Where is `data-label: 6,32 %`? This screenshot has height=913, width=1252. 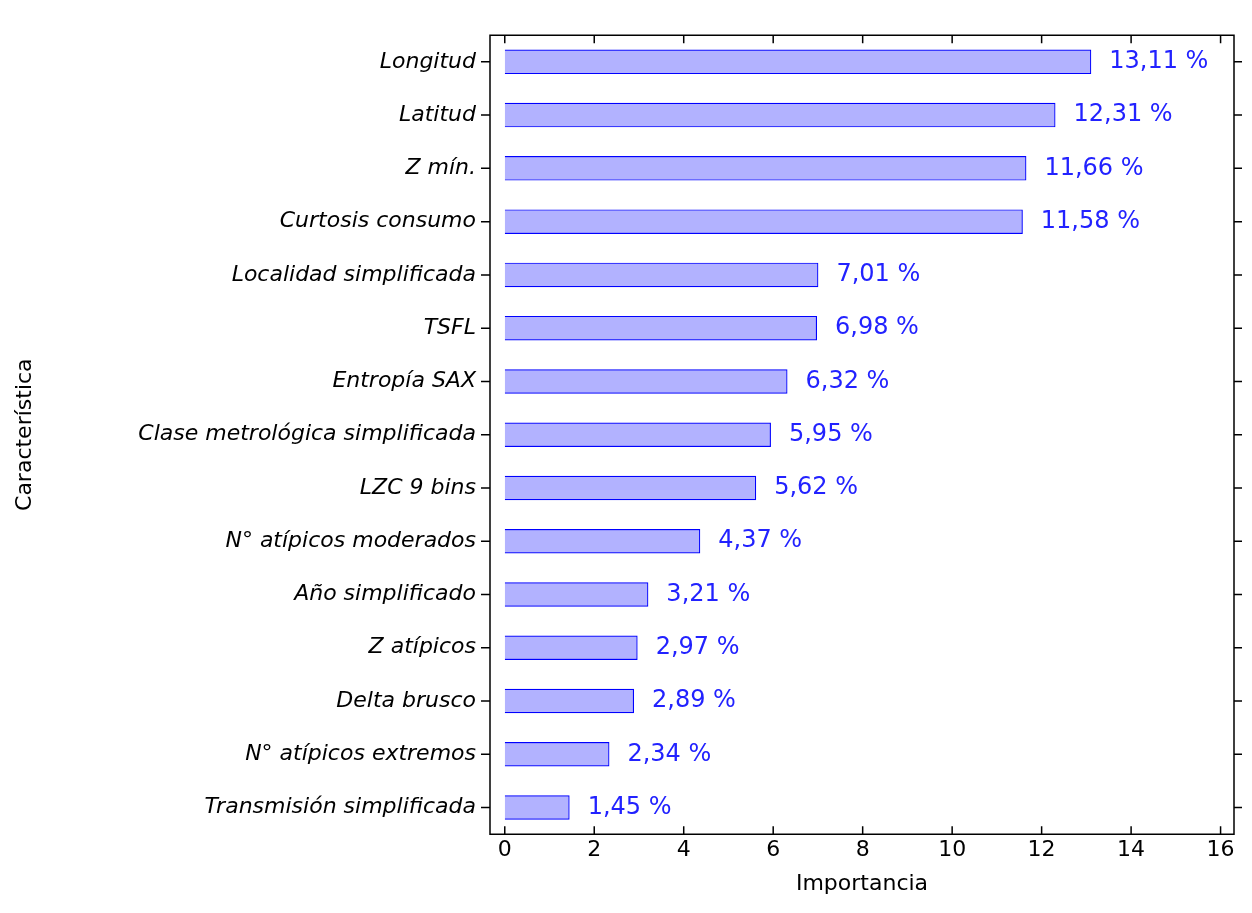 data-label: 6,32 % is located at coordinates (847, 379).